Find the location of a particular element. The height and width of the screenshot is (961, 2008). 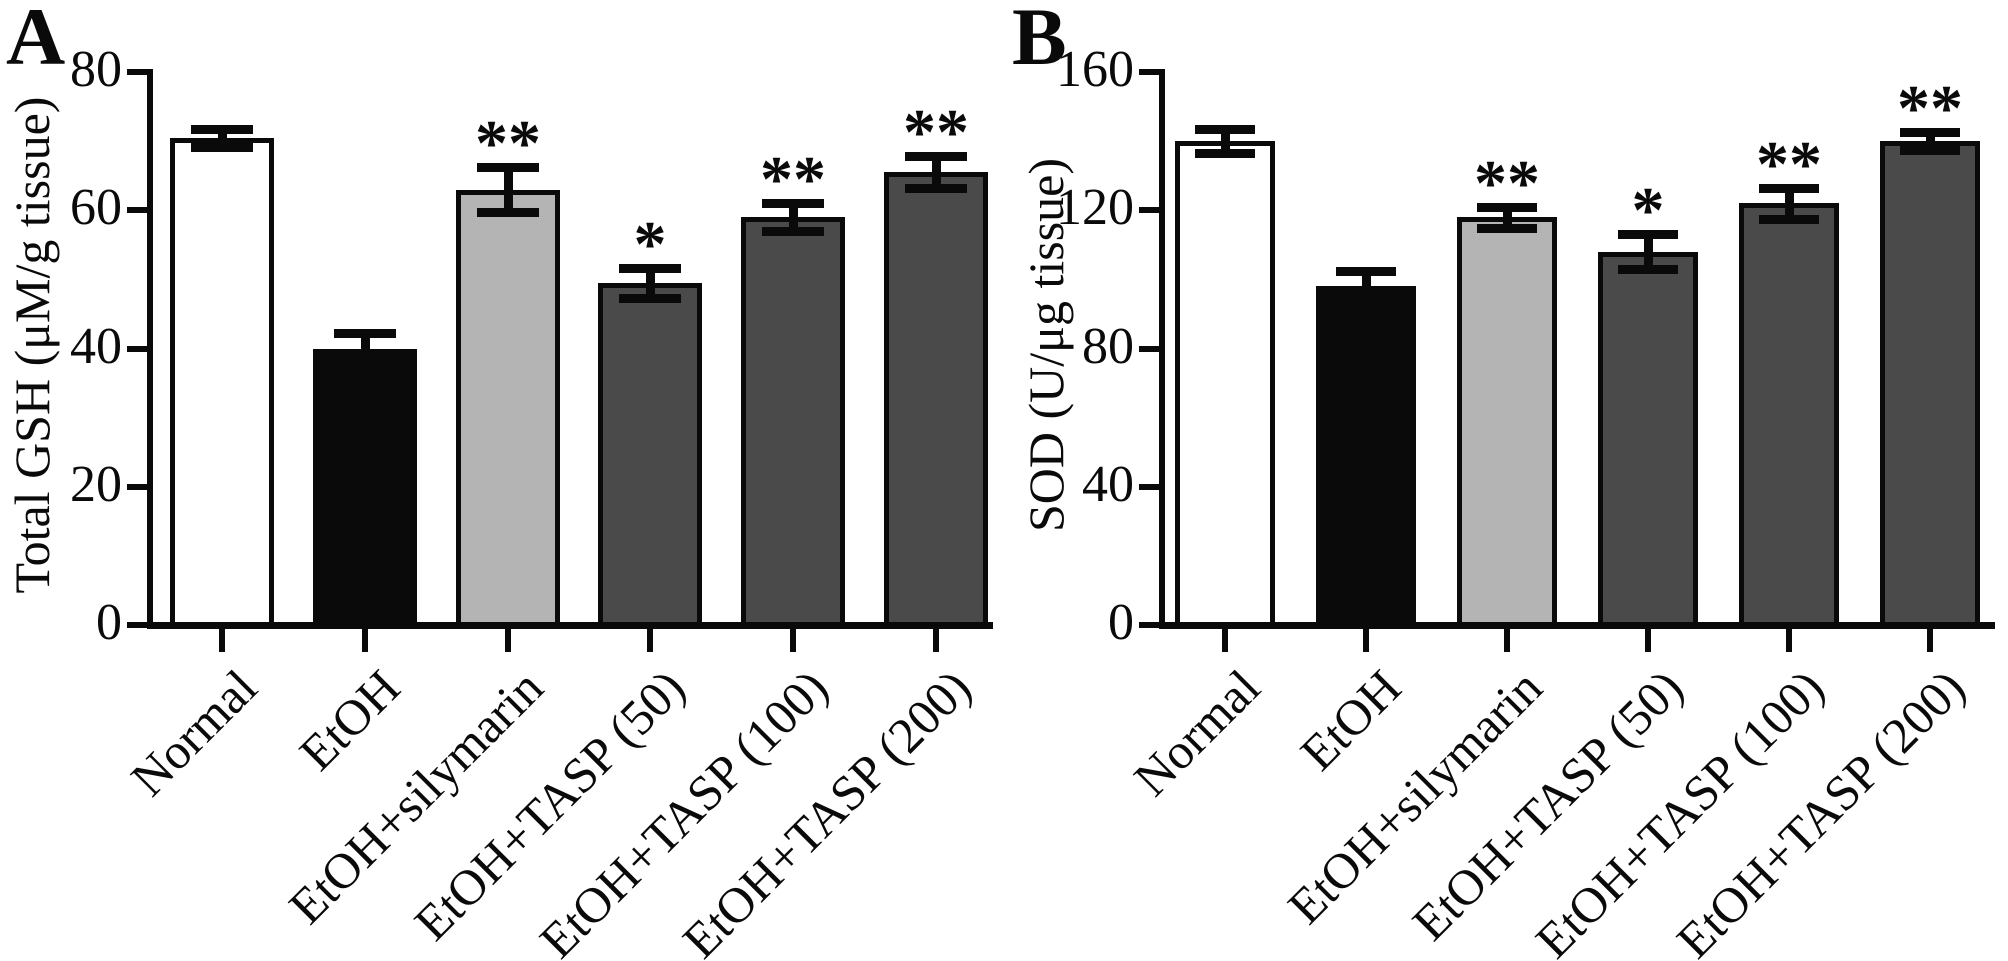

x-category-label: EtOH+silymarin is located at coordinates (1414, 796).